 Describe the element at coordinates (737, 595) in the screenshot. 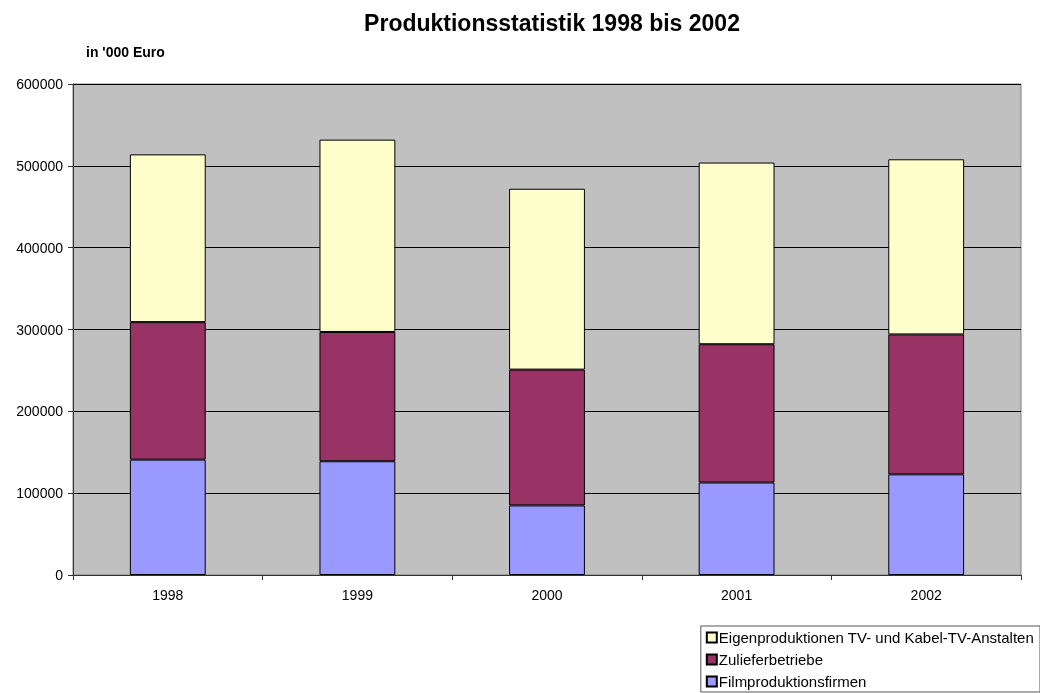

I see `x-tick-label: 2001` at that location.